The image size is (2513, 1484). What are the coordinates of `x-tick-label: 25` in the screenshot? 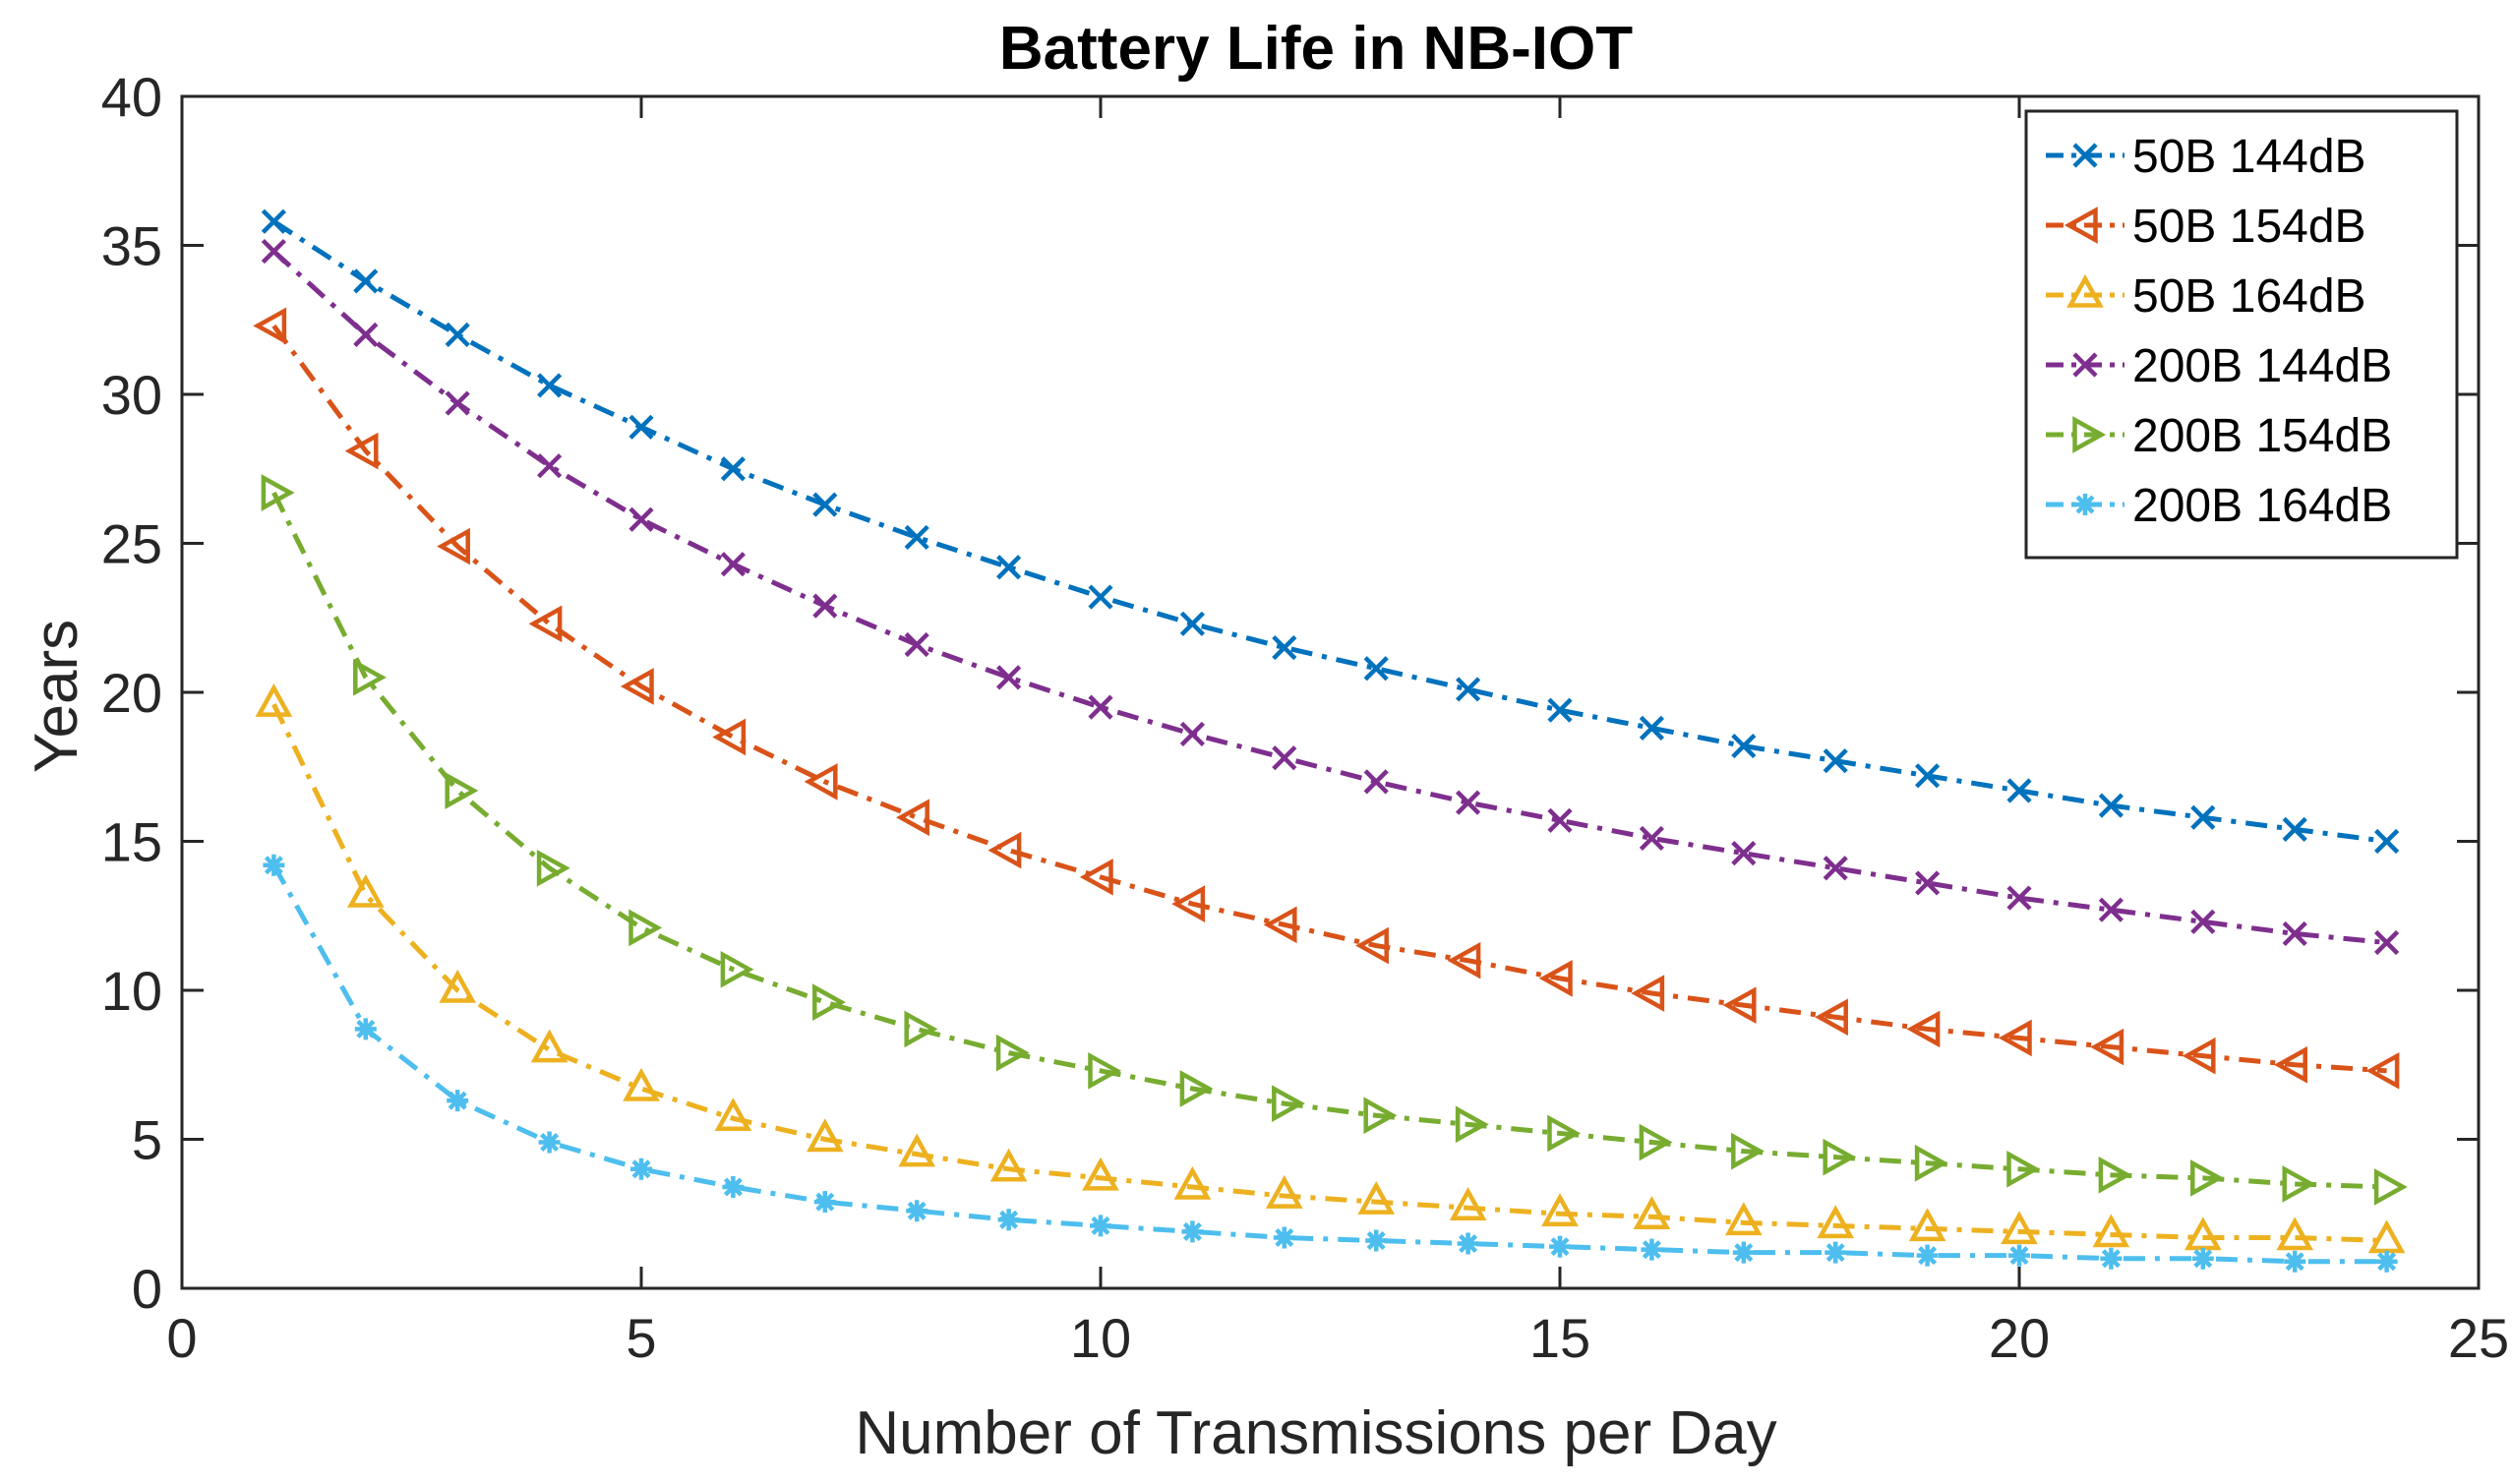 It's located at (2478, 1338).